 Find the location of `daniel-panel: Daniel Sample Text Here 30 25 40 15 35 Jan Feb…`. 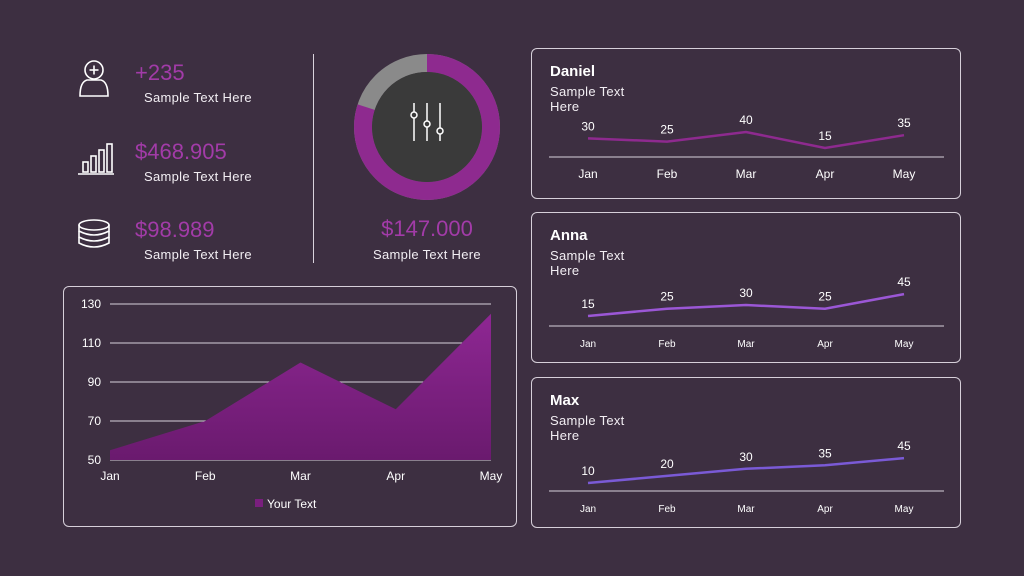

daniel-panel: Daniel Sample Text Here 30 25 40 15 35 Jan Feb… is located at coordinates (746, 123).